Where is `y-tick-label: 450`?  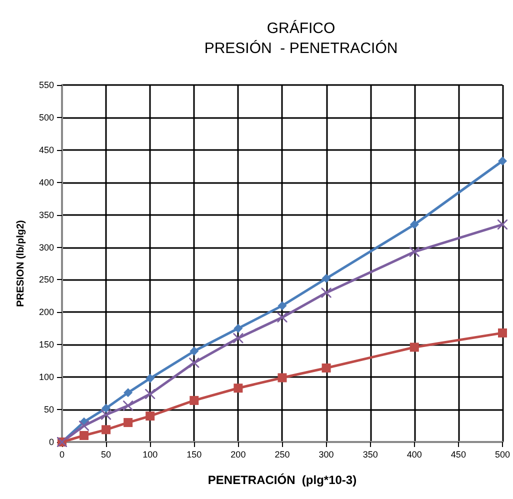
y-tick-label: 450 is located at coordinates (46, 149).